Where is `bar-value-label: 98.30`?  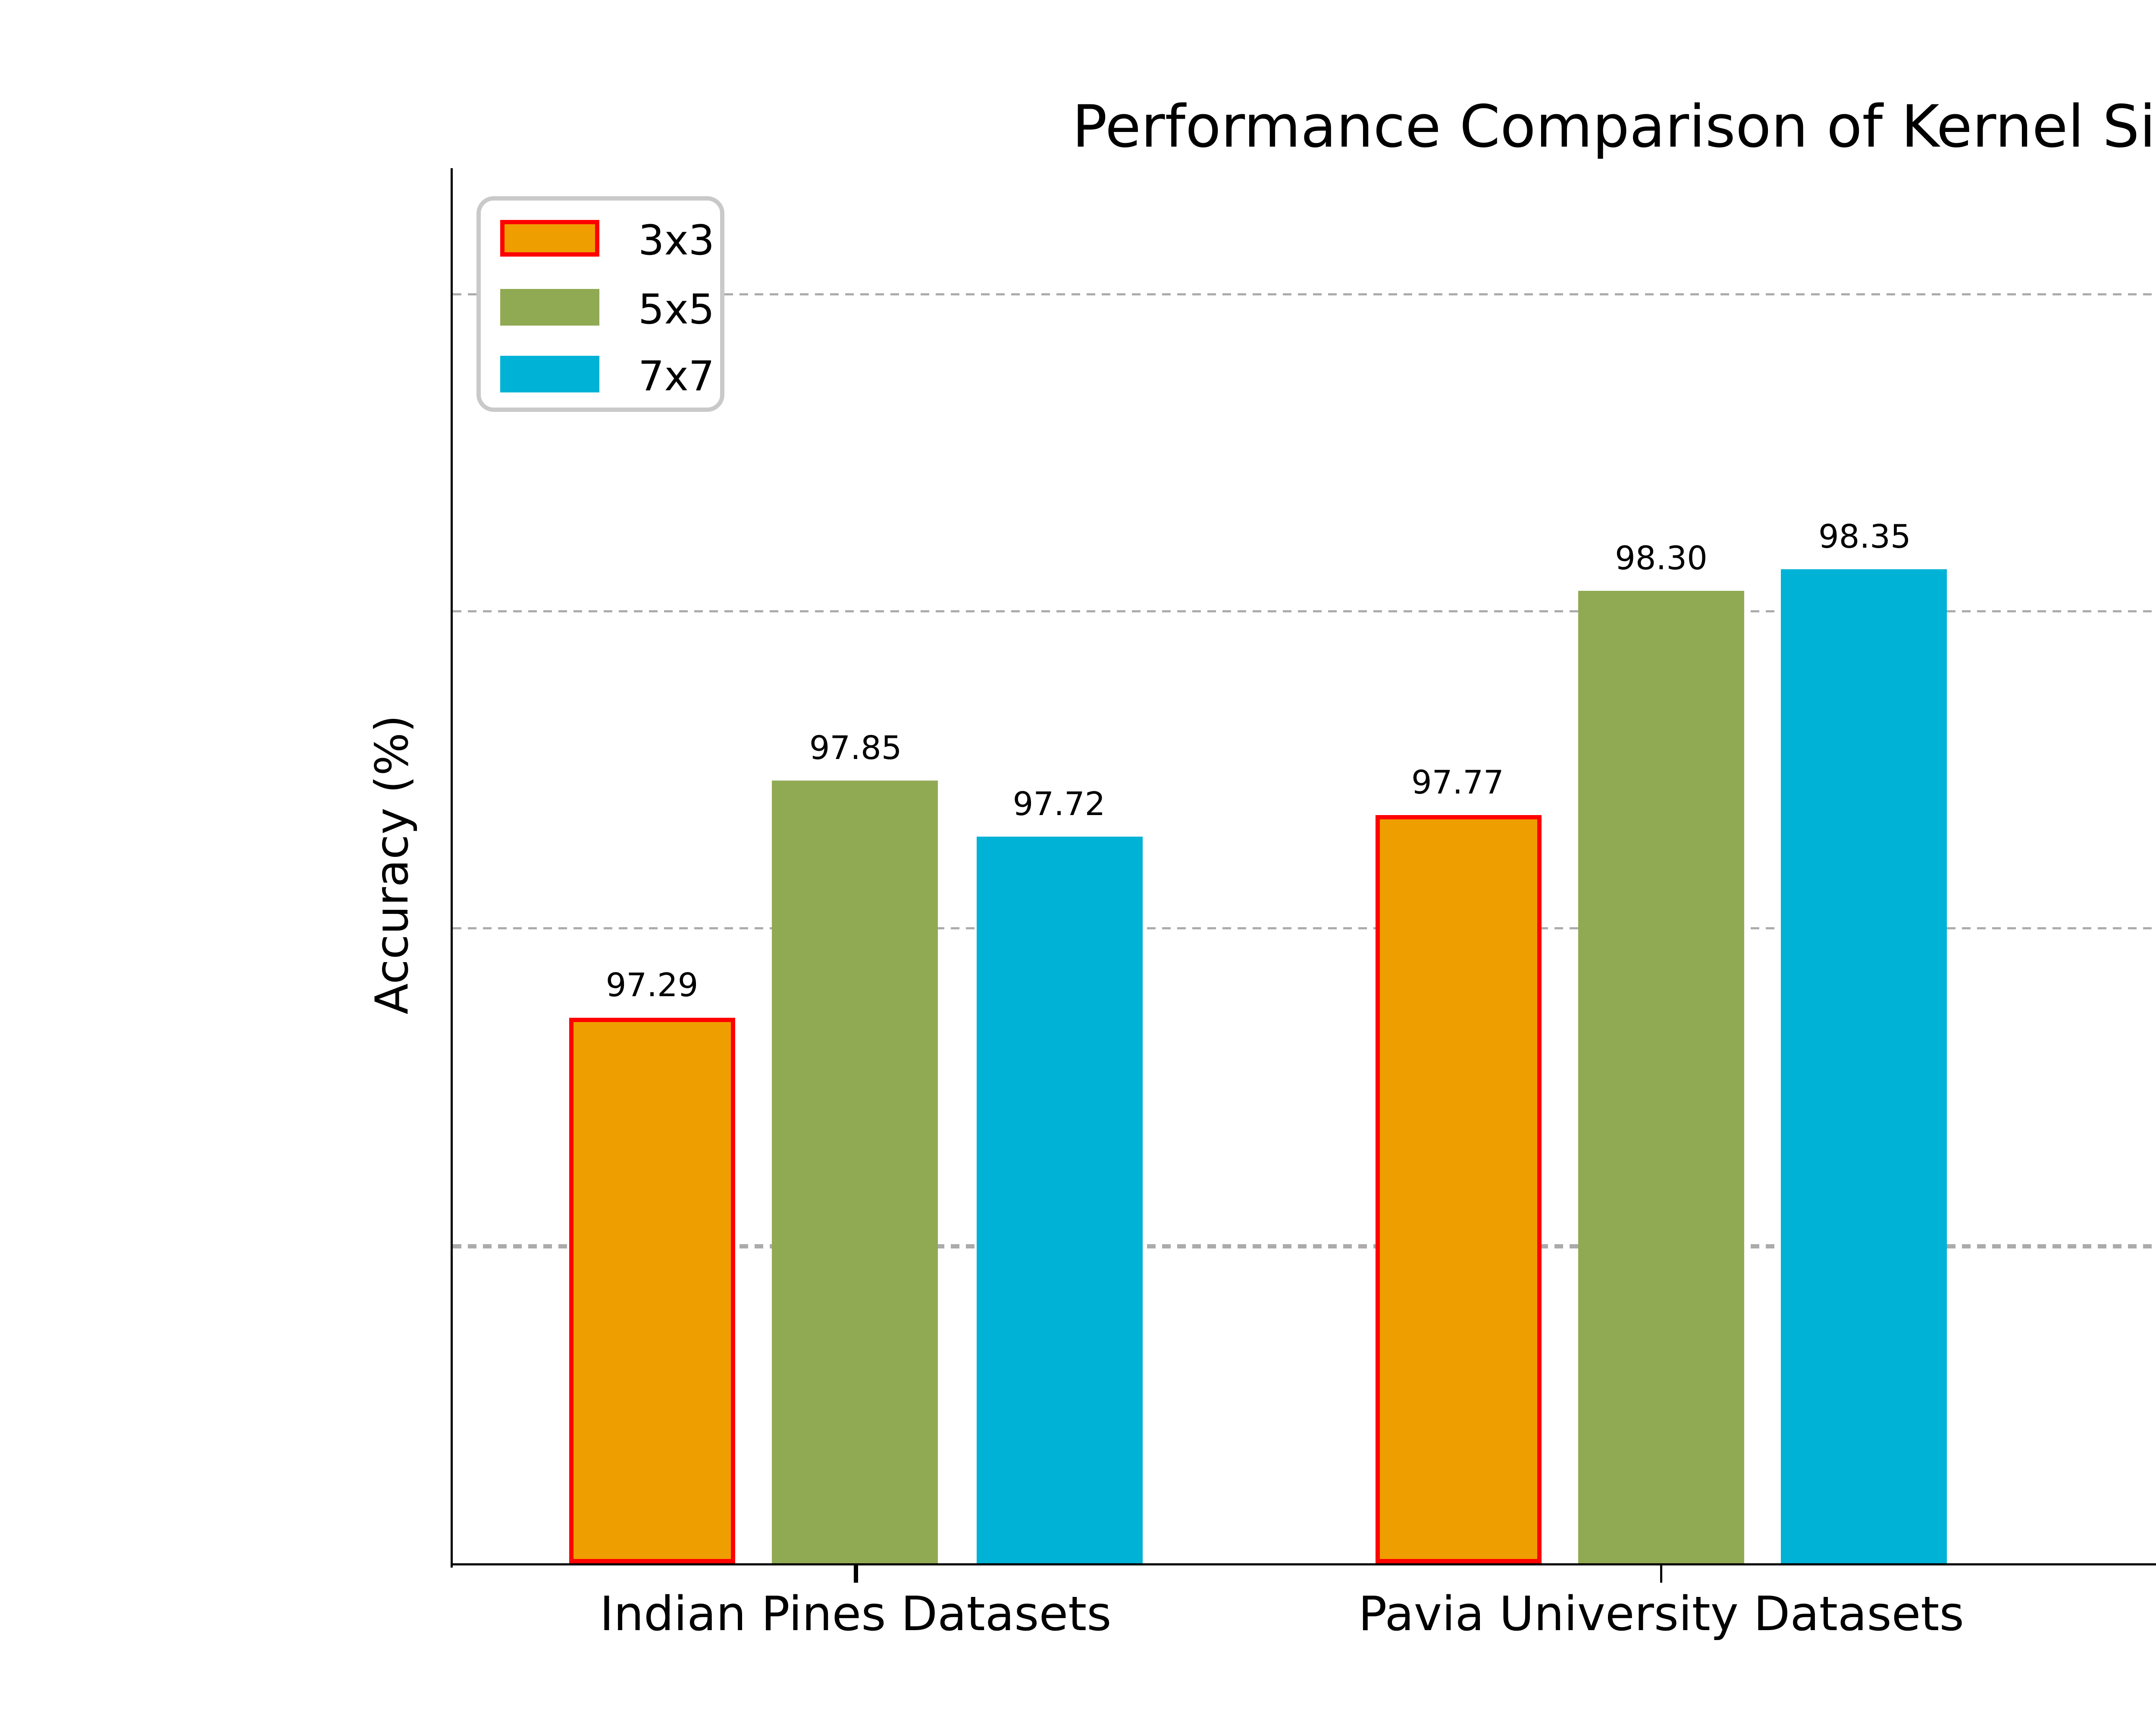
bar-value-label: 98.30 is located at coordinates (1661, 558).